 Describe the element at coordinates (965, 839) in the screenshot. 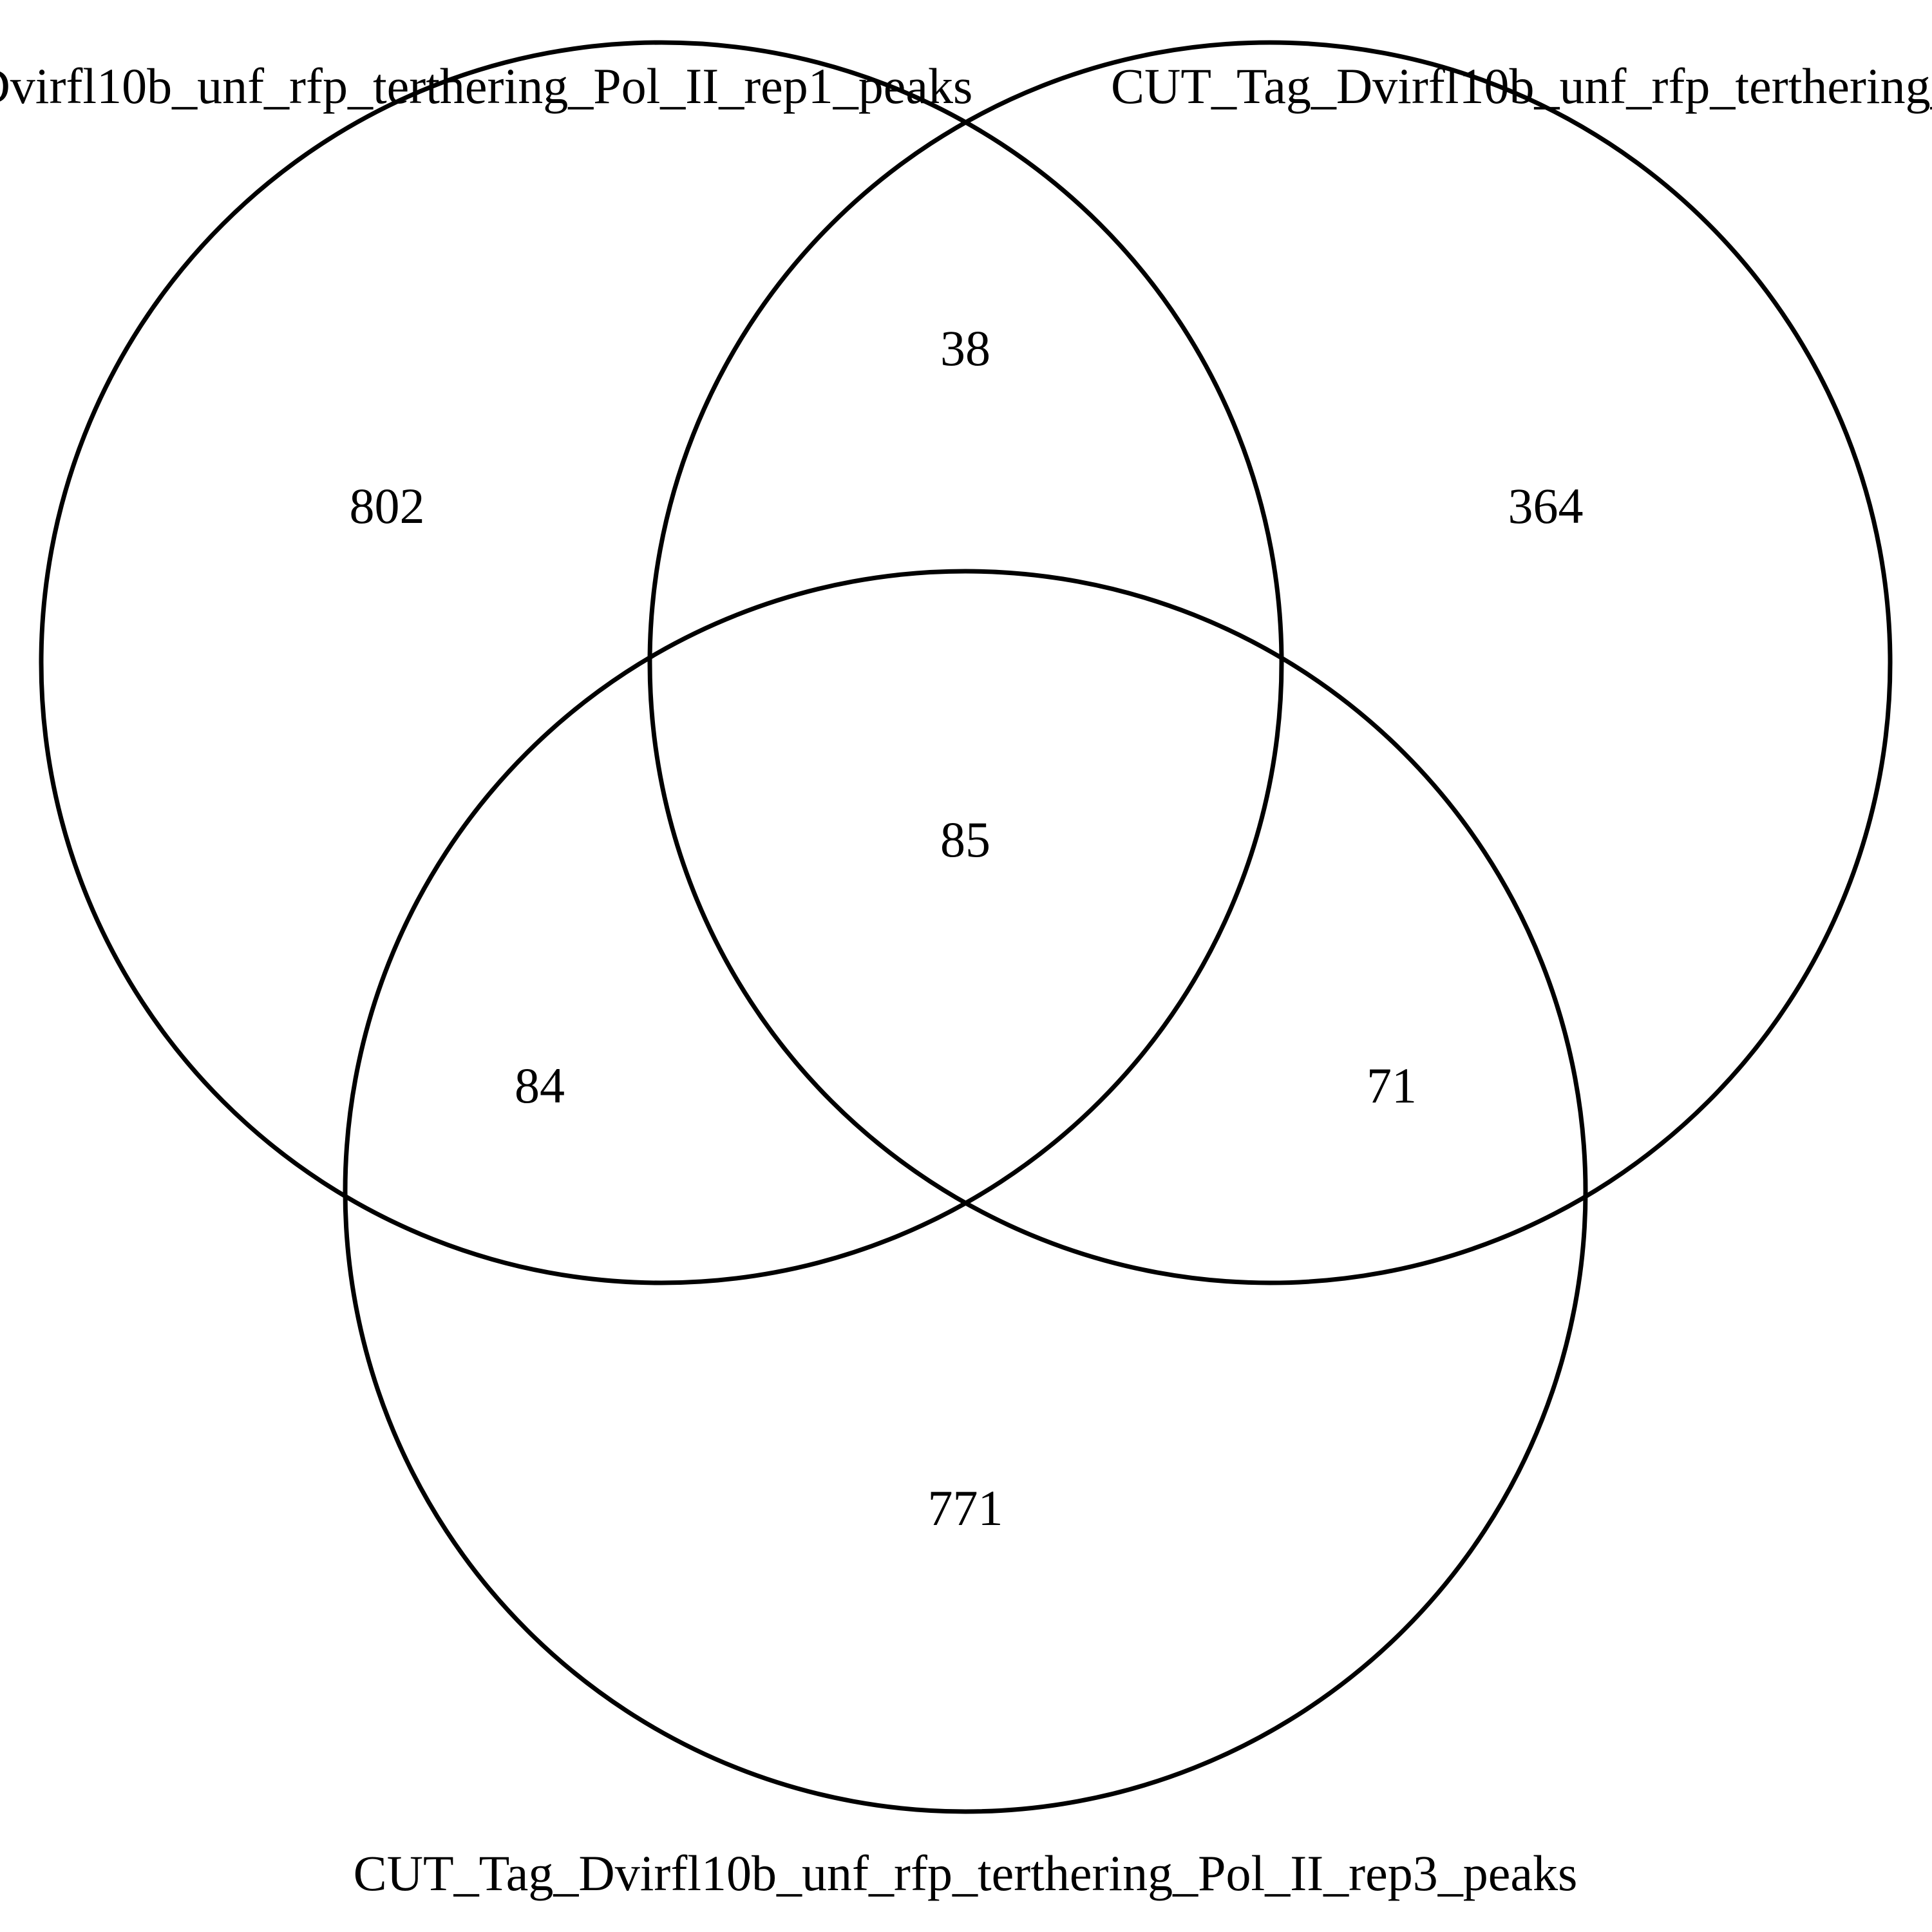

I see `region-count-all: 85` at that location.